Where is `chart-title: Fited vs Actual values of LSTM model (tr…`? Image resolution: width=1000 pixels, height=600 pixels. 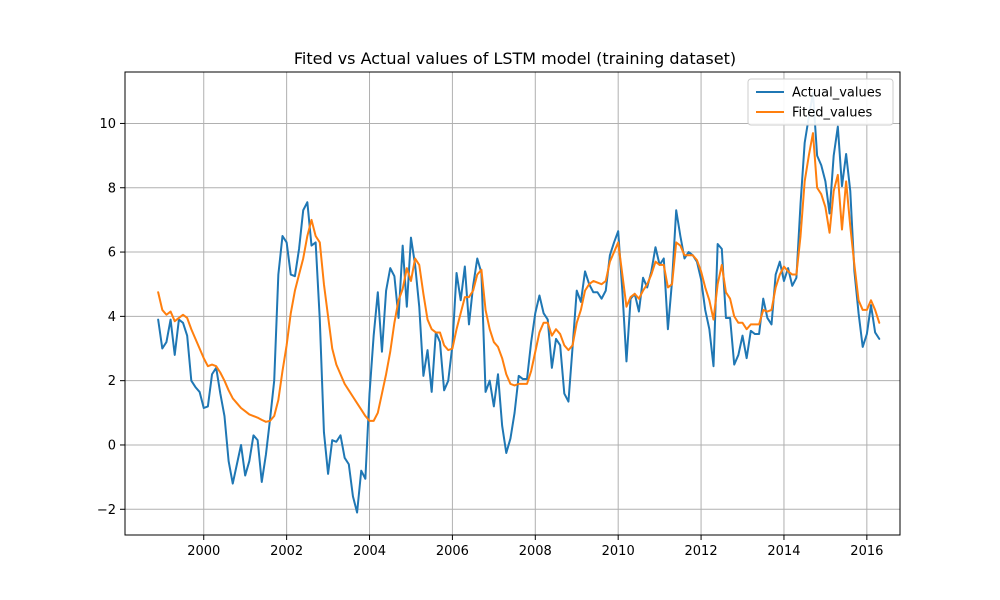 chart-title: Fited vs Actual values of LSTM model (tr… is located at coordinates (515, 58).